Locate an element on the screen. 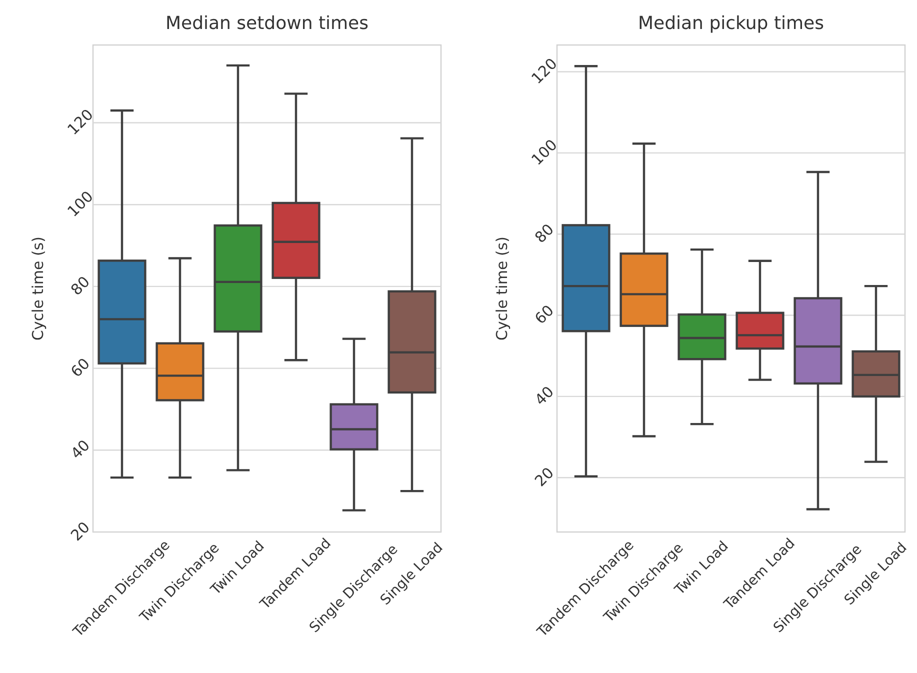 Image resolution: width=917 pixels, height=673 pixels. chart-title: Median setdown times is located at coordinates (267, 23).